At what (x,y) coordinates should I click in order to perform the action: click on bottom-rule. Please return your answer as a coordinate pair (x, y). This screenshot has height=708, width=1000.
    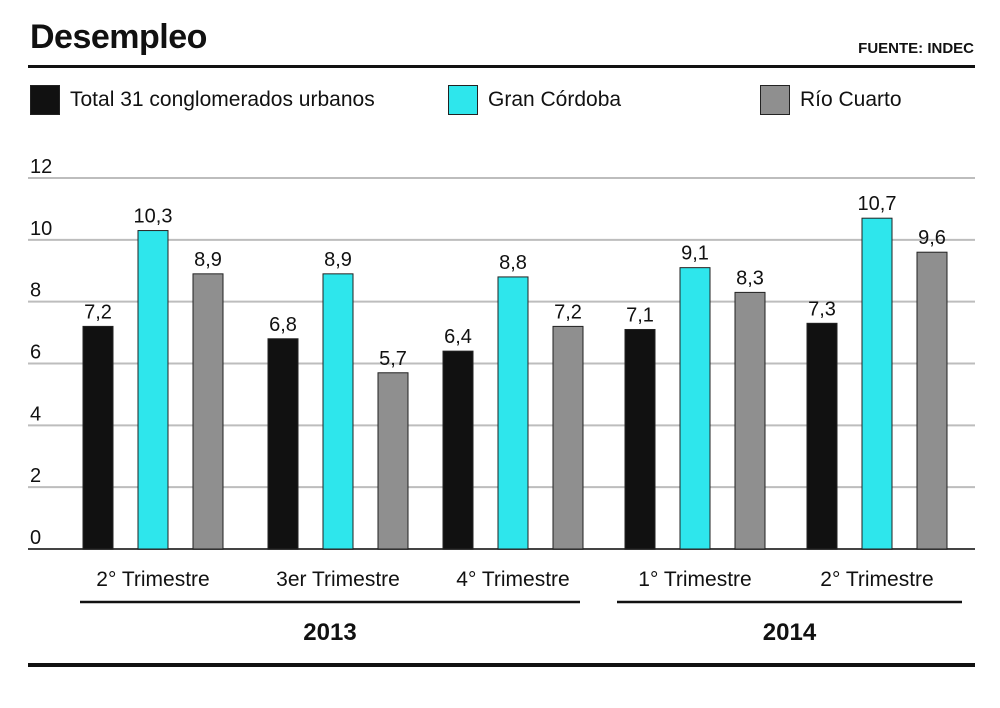
    Looking at the image, I should click on (501, 665).